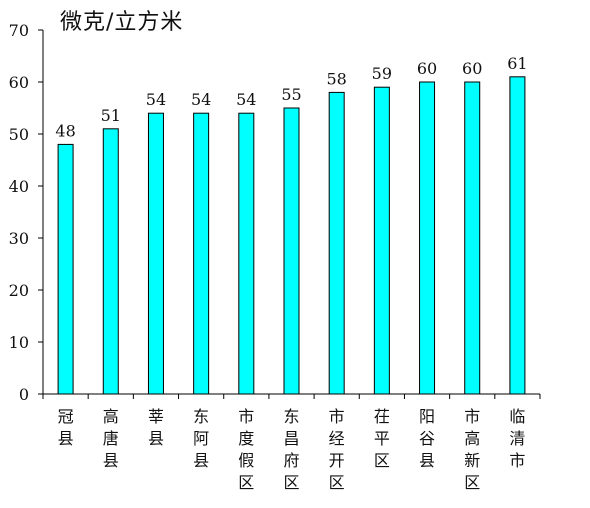 This screenshot has height=508, width=590. I want to click on x-category-label: 临清市, so click(517, 438).